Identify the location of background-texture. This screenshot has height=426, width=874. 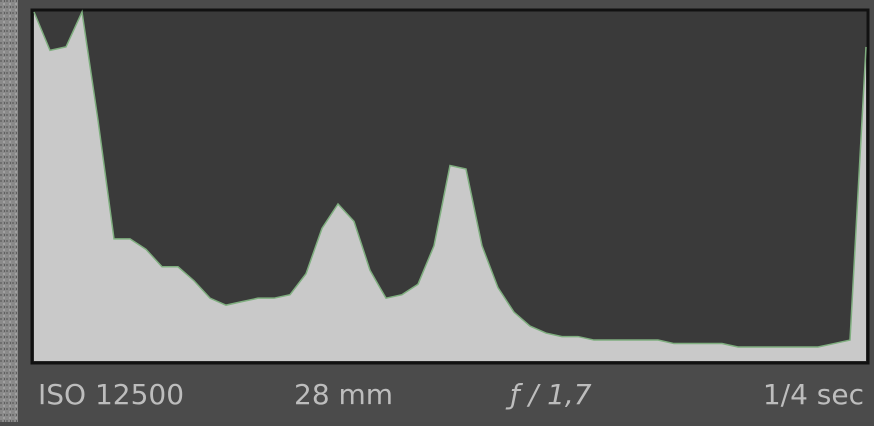
(9, 211).